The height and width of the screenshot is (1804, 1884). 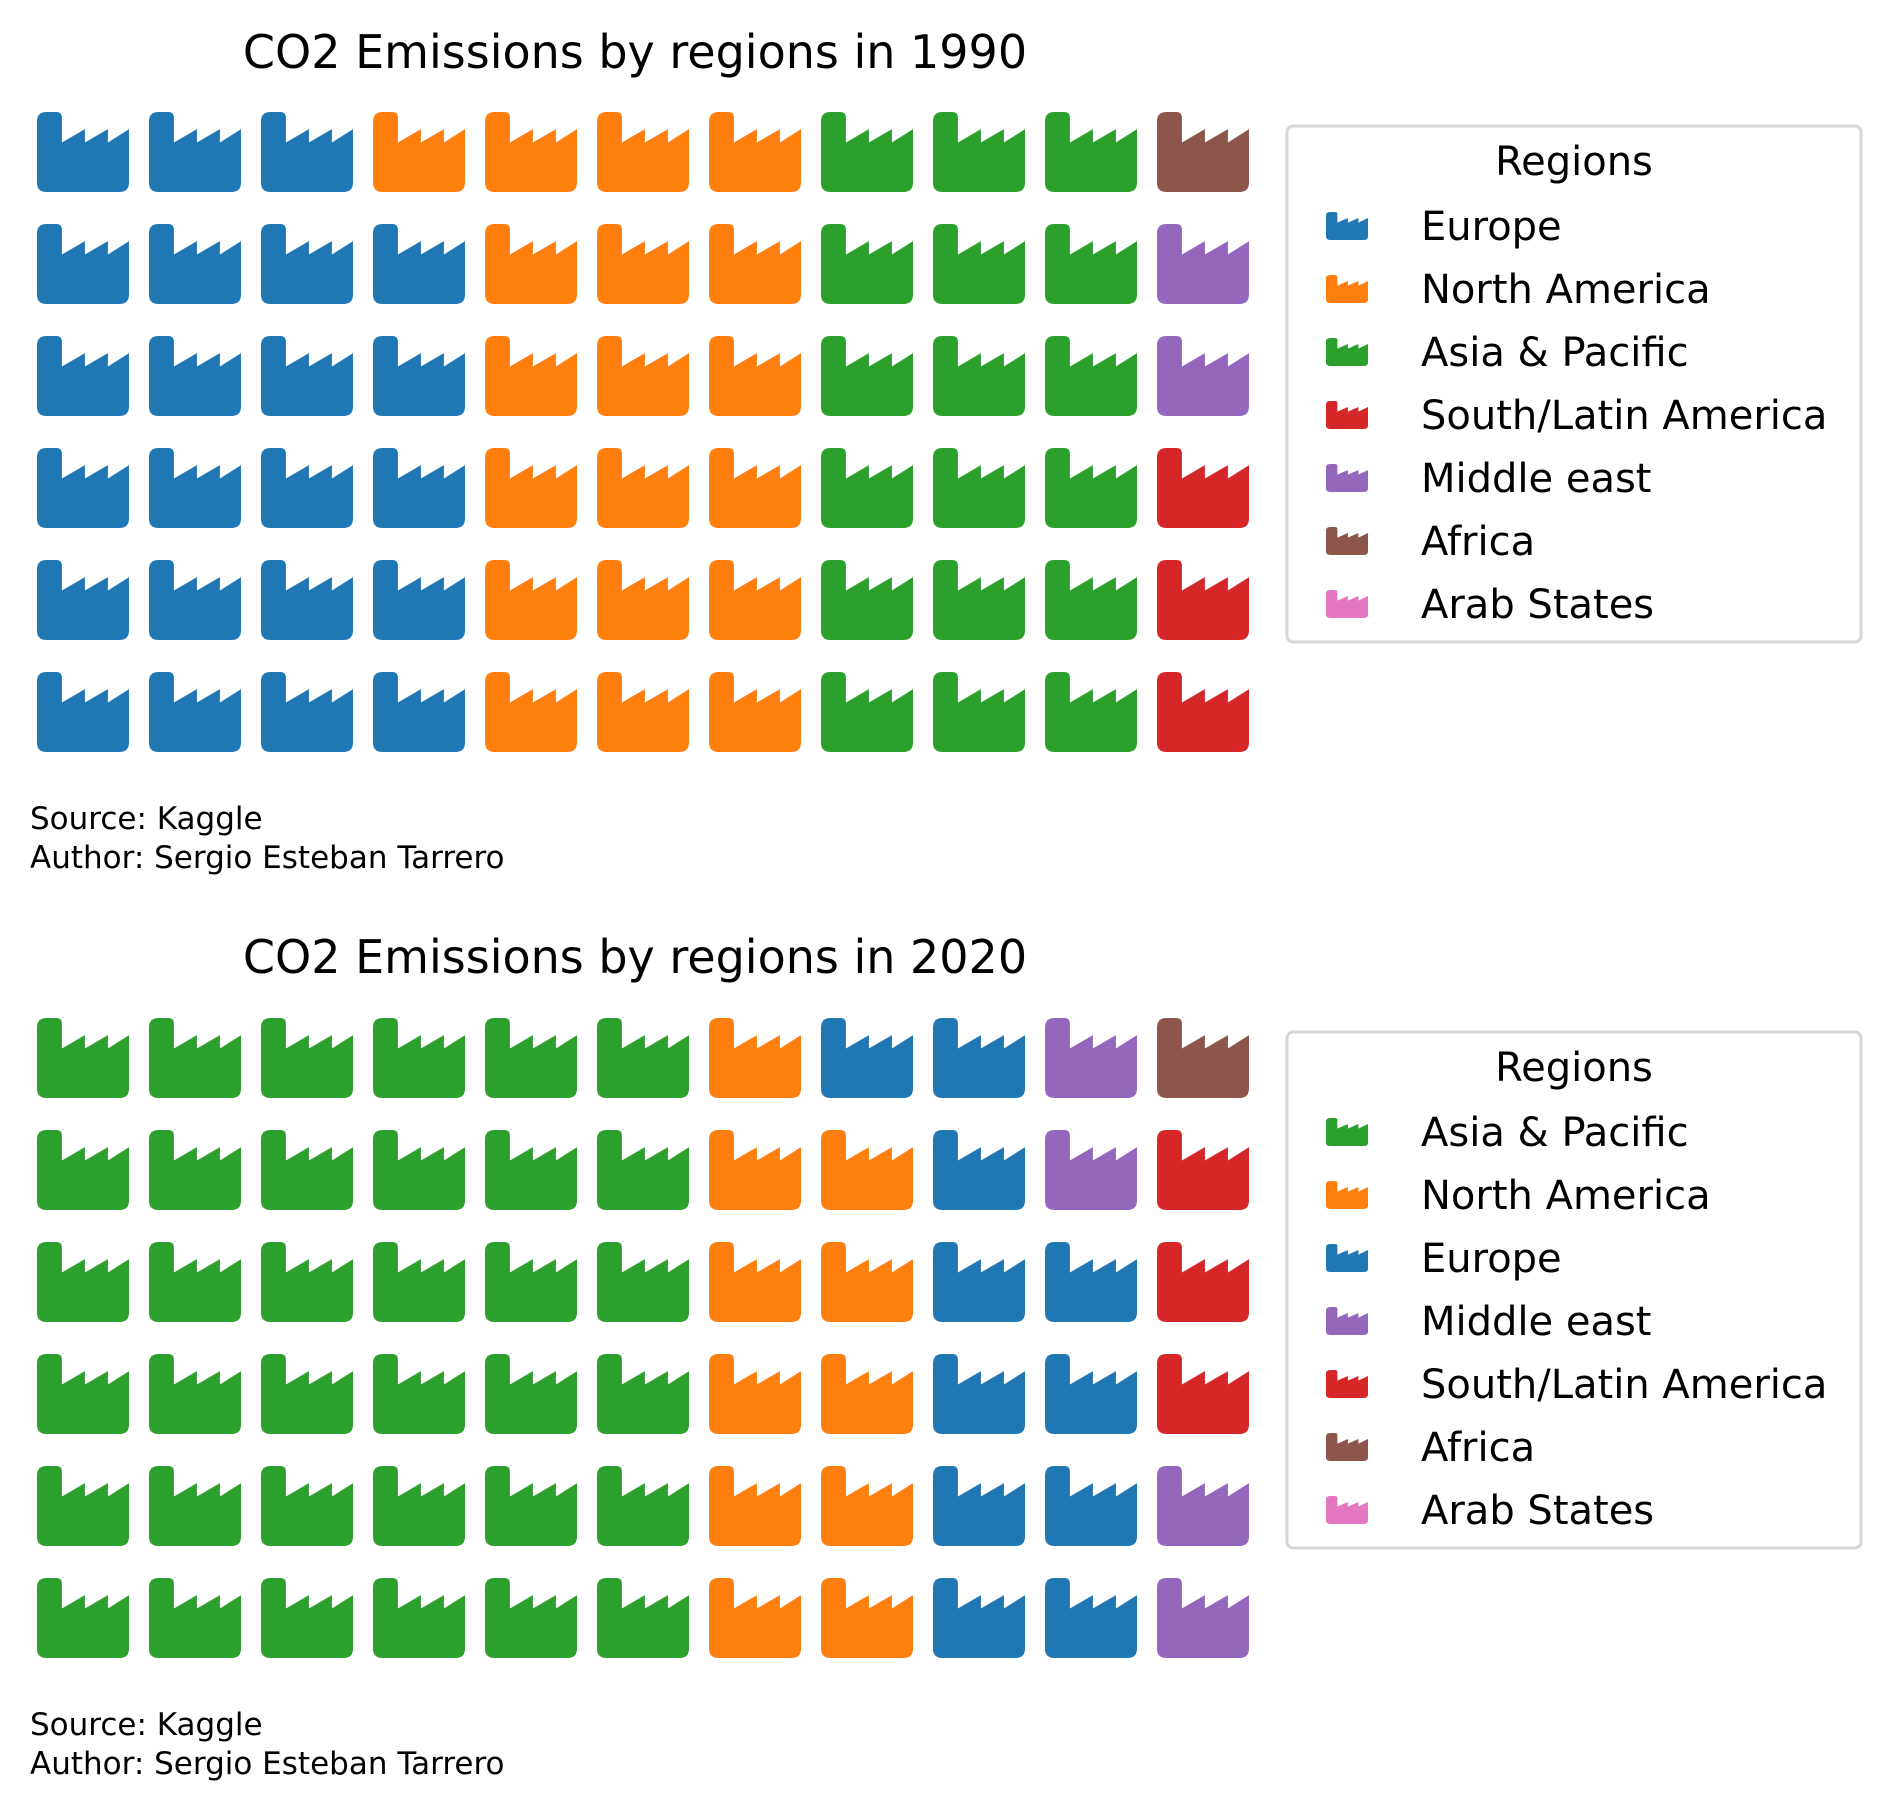 I want to click on legend-label: South/Latin America, so click(x=1624, y=416).